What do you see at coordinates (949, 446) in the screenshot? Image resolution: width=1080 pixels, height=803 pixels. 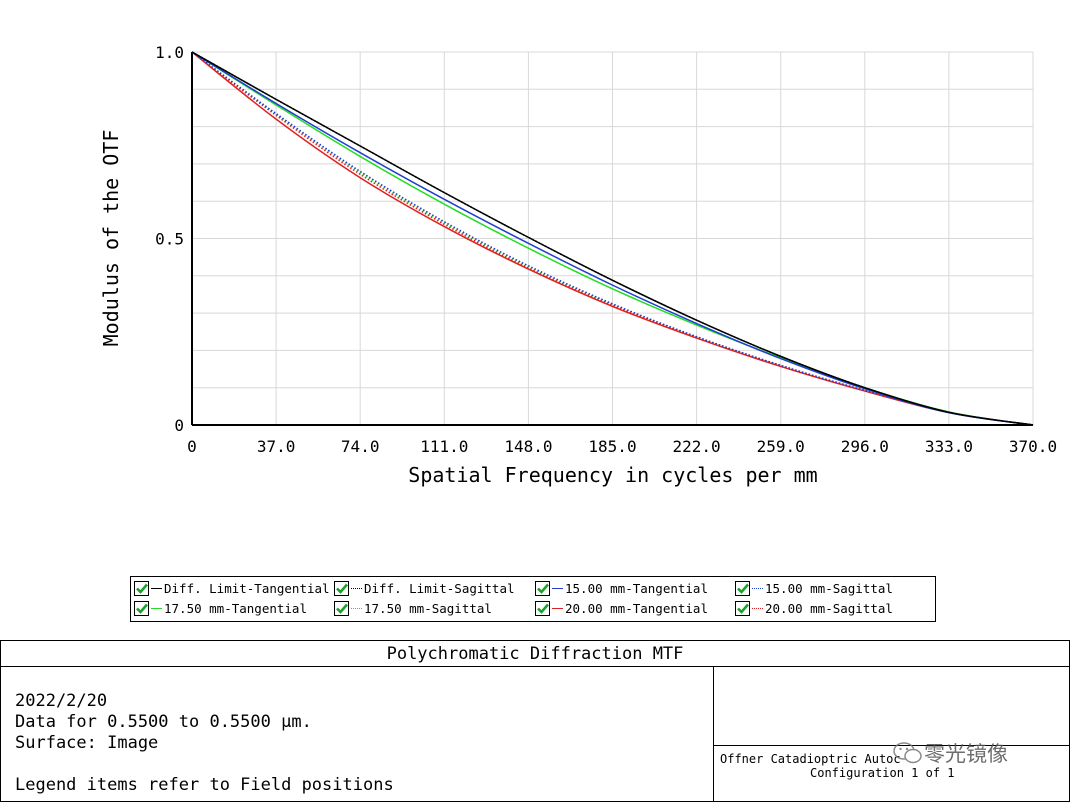 I see `x-tick-label: 333.0` at bounding box center [949, 446].